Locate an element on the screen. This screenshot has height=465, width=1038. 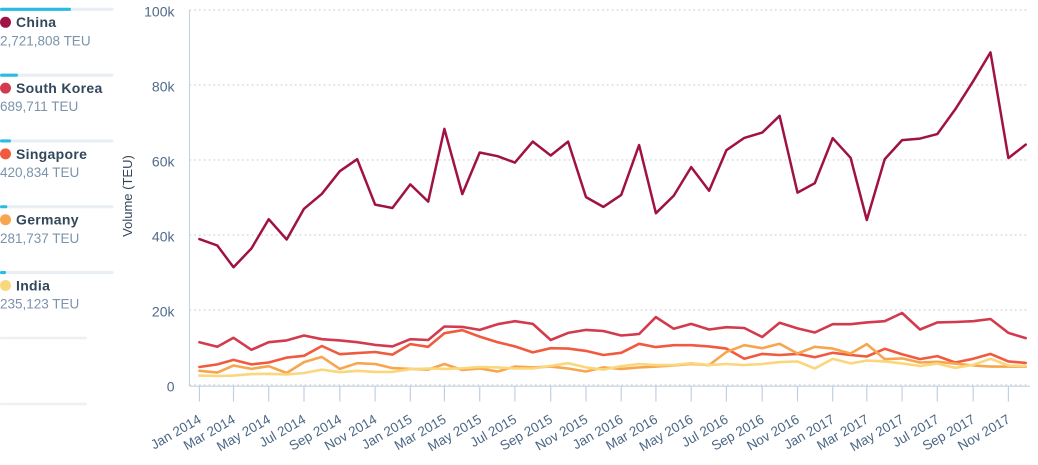
svg-text: 40k is located at coordinates (164, 237).